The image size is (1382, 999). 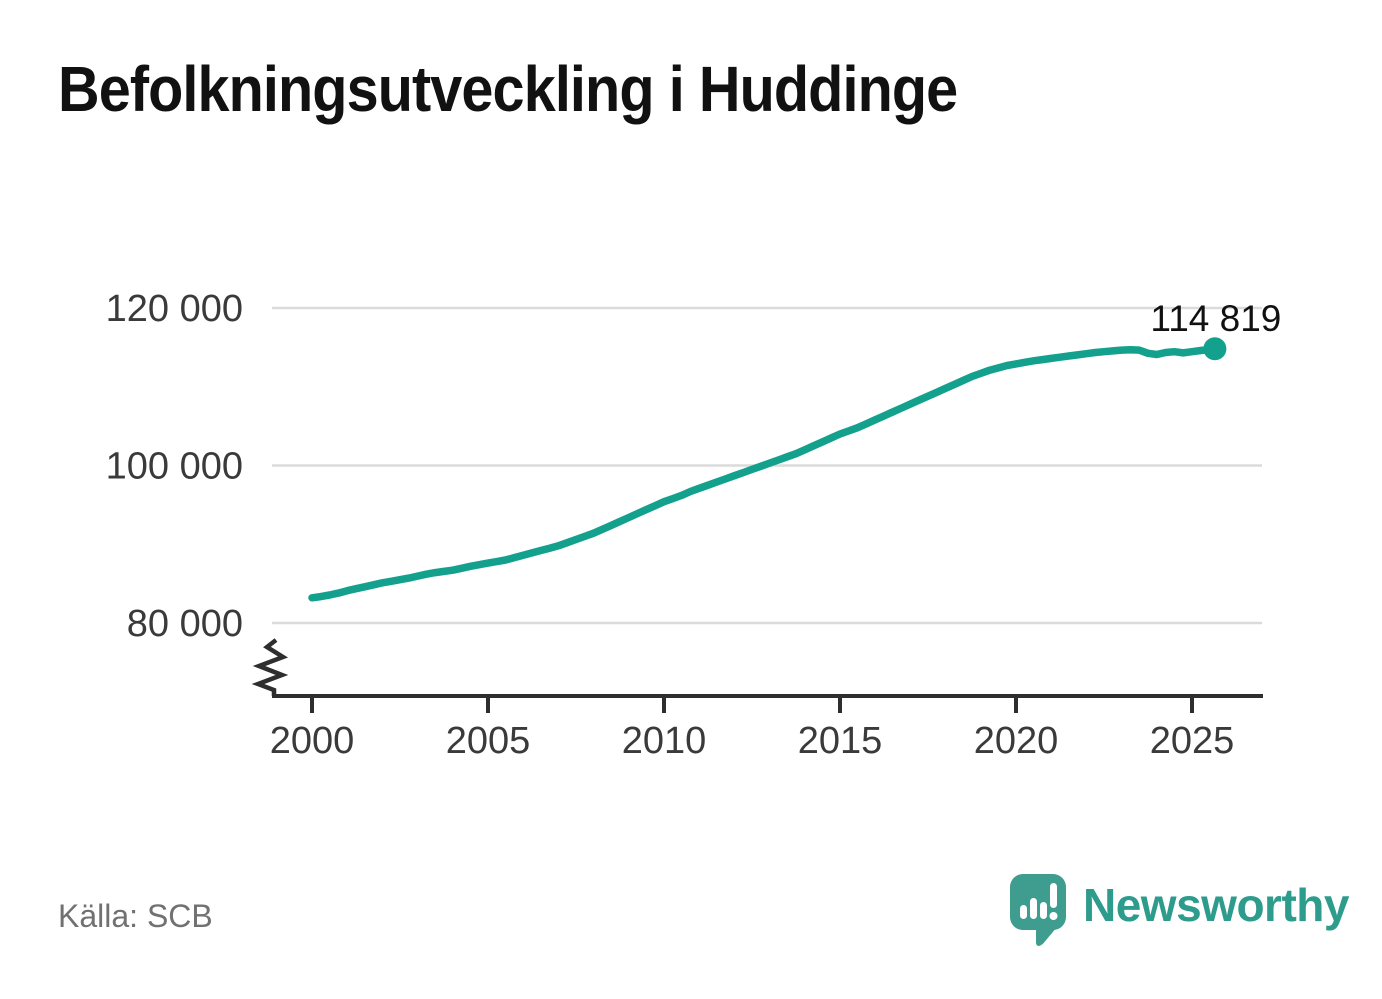 I want to click on x-tick-label: 2020, so click(x=1016, y=741).